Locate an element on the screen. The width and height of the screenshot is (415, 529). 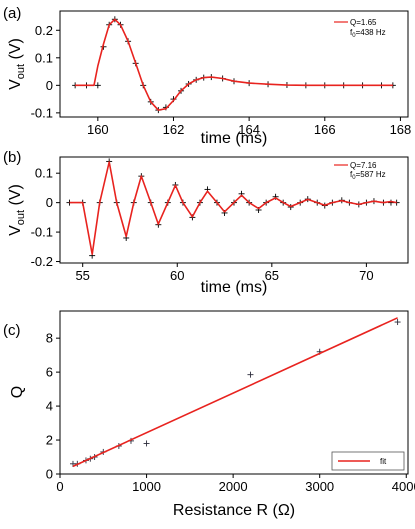
pa-ytick-label-2: 0.1 is located at coordinates (44, 57).